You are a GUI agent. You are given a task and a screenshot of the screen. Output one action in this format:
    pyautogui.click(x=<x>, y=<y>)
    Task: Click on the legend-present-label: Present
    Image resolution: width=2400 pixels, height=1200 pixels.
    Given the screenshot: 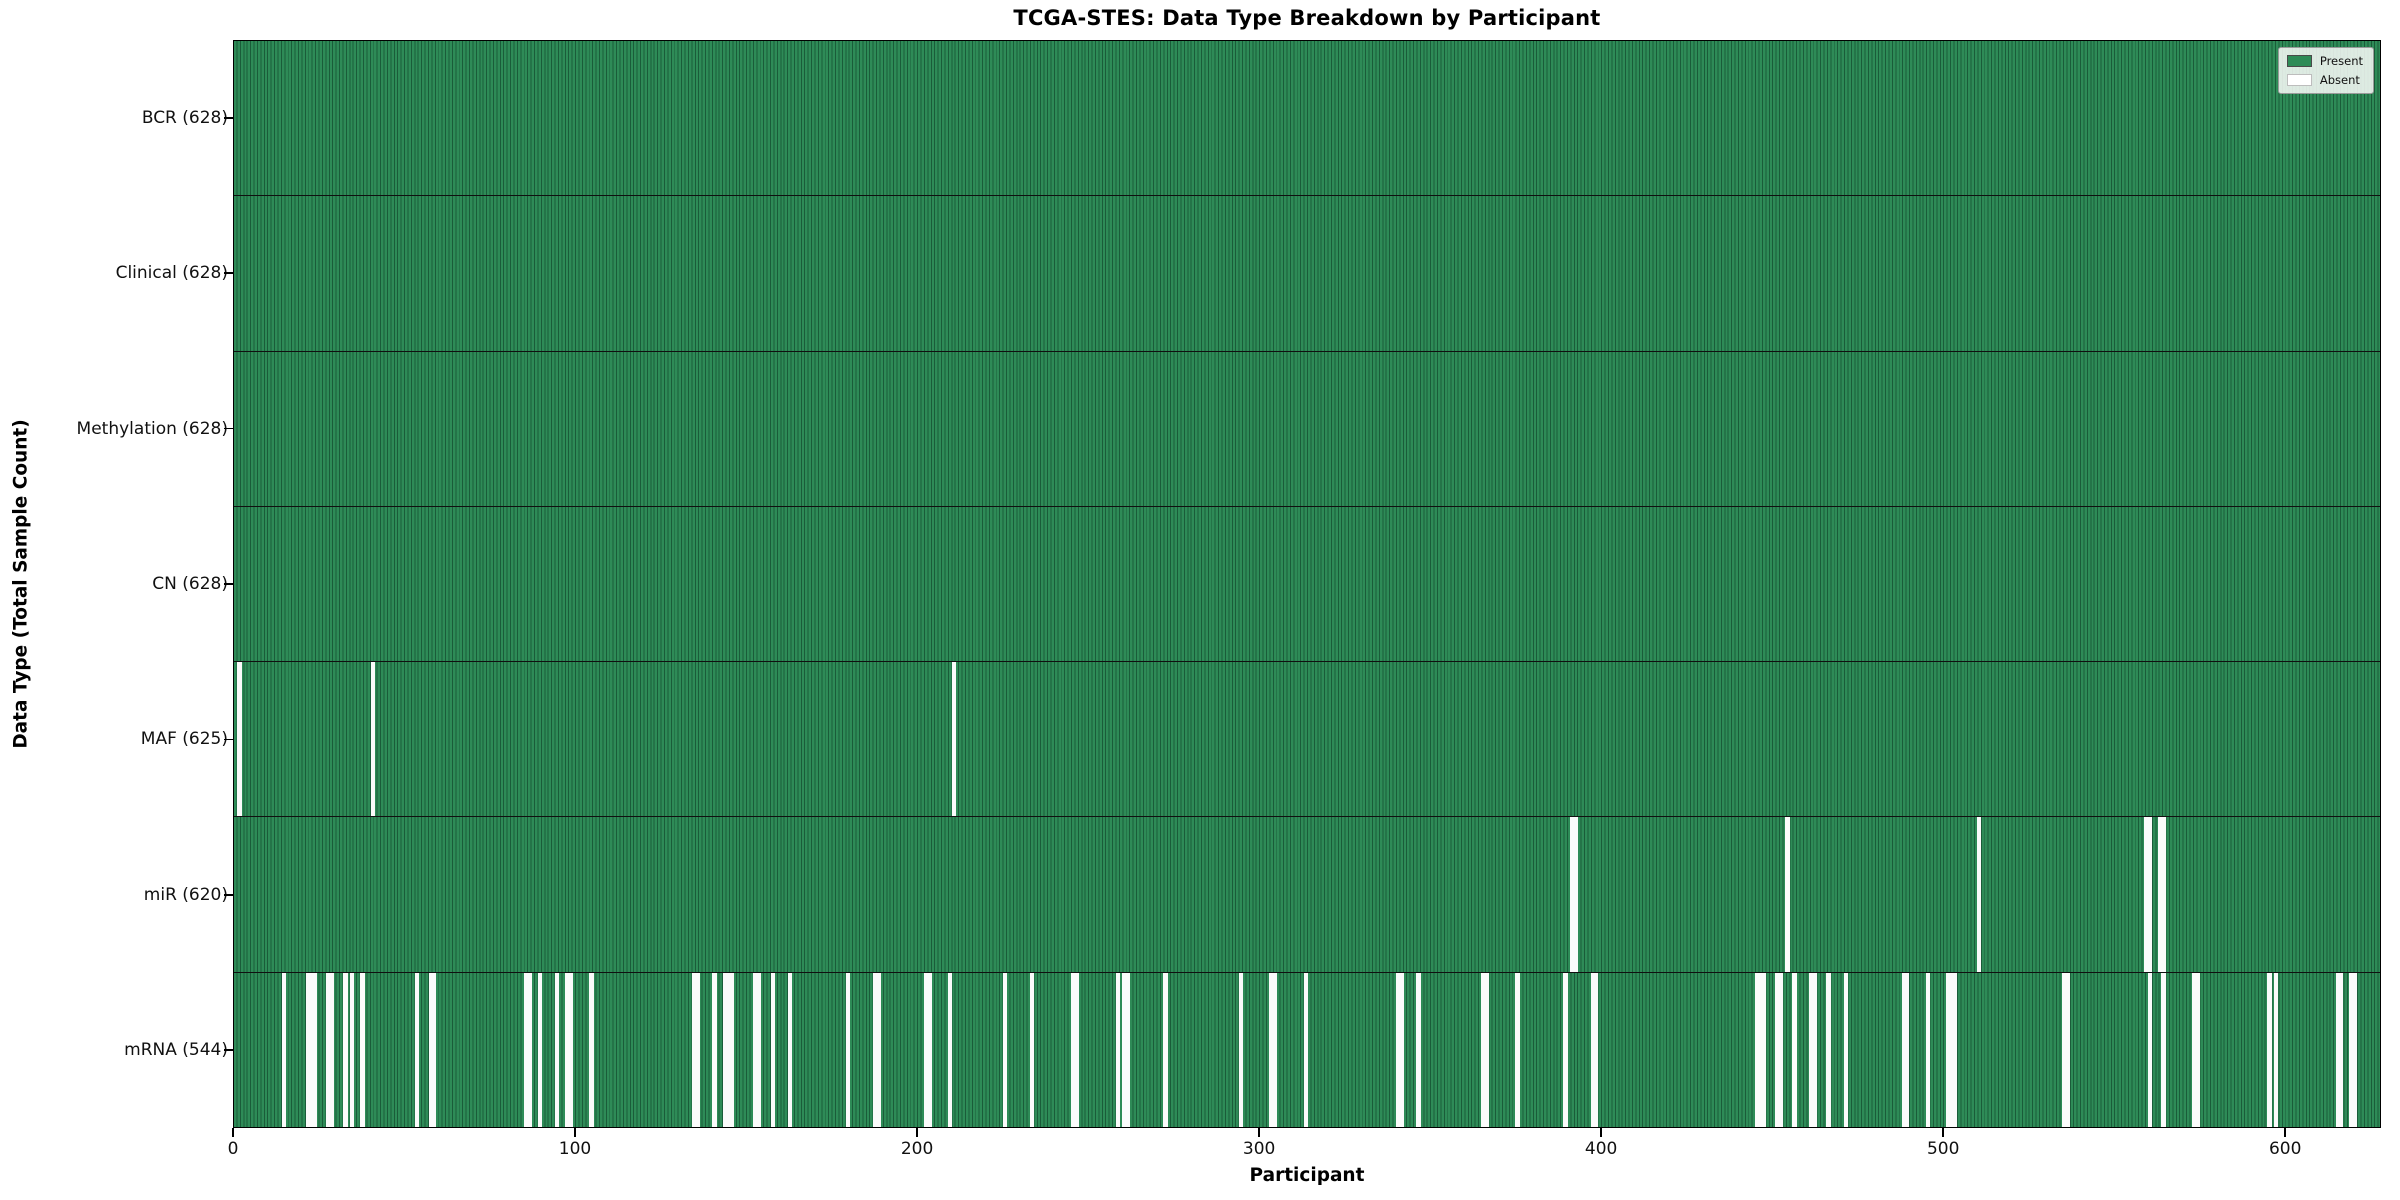 What is the action you would take?
    pyautogui.click(x=2341, y=61)
    